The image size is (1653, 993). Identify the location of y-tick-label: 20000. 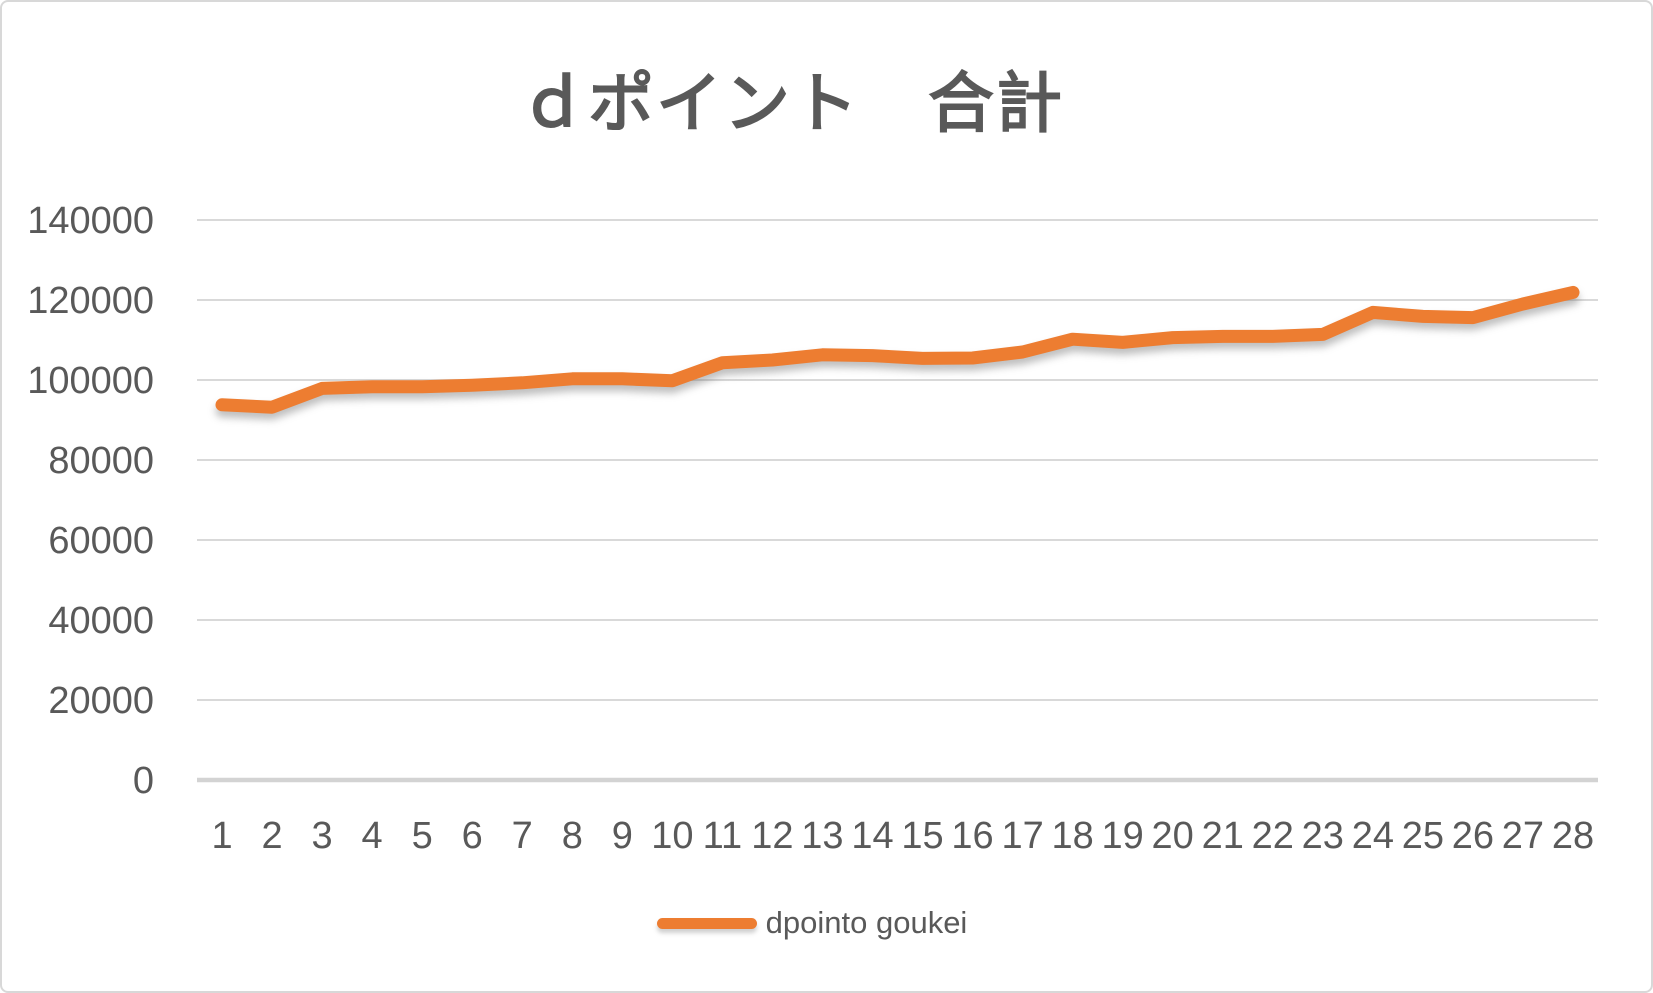
(101, 701).